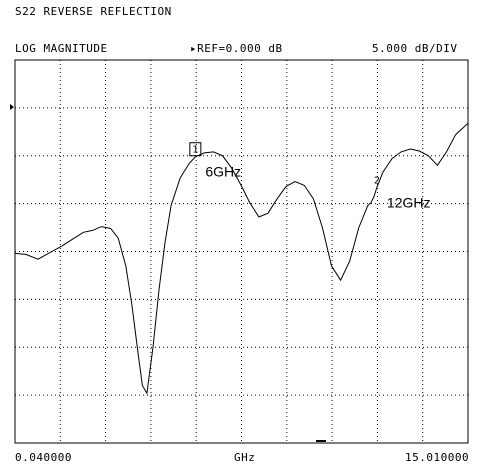 Image resolution: width=477 pixels, height=476 pixels. I want to click on frequency-unit: GHz, so click(245, 457).